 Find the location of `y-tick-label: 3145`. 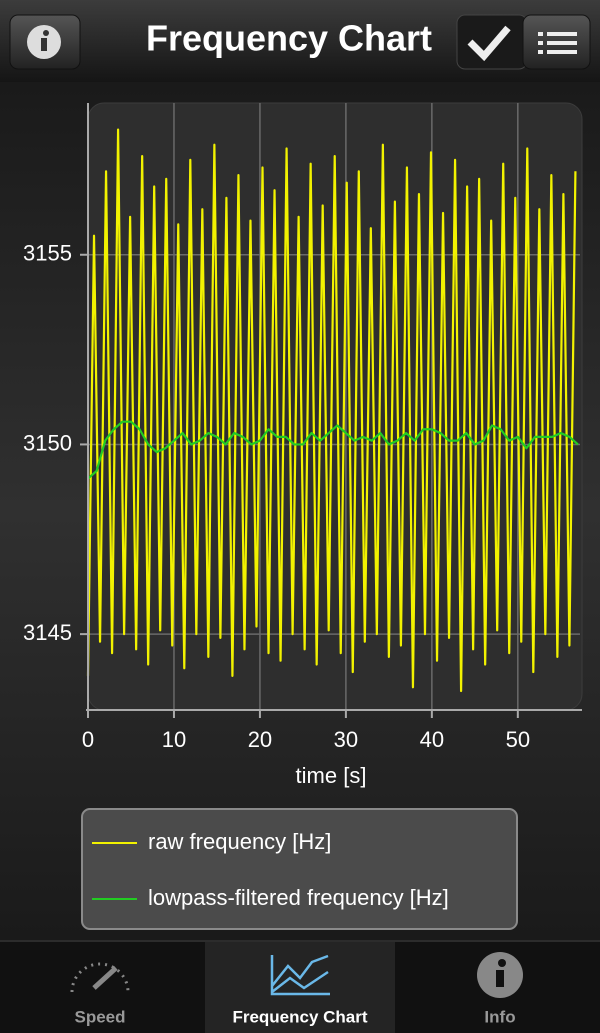

y-tick-label: 3145 is located at coordinates (47, 632).